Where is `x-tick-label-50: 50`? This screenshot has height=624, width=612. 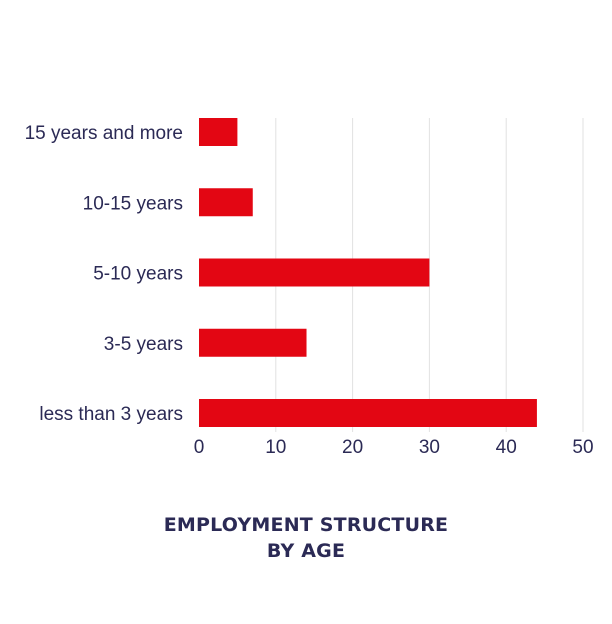 x-tick-label-50: 50 is located at coordinates (582, 447).